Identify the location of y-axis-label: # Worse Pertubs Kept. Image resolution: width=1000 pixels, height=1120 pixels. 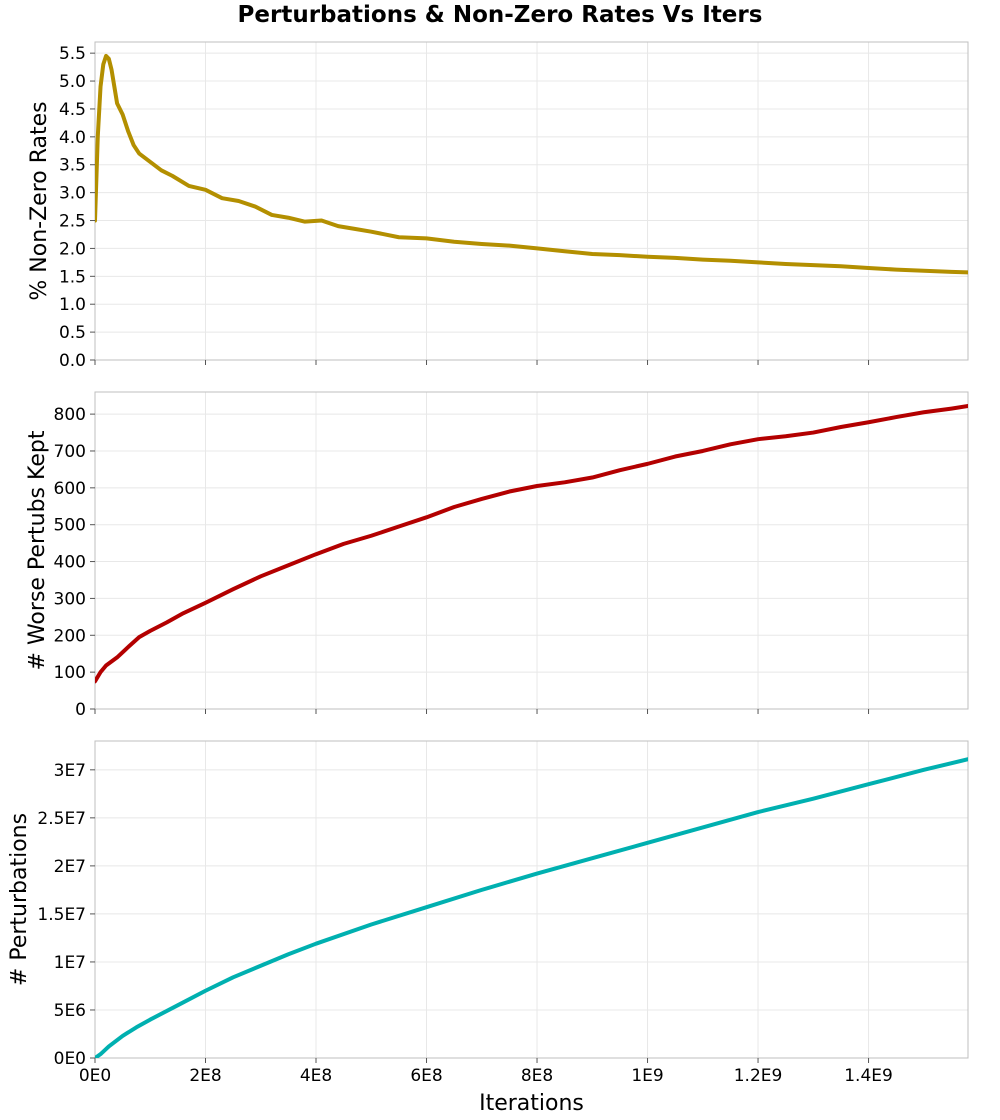
(37, 550).